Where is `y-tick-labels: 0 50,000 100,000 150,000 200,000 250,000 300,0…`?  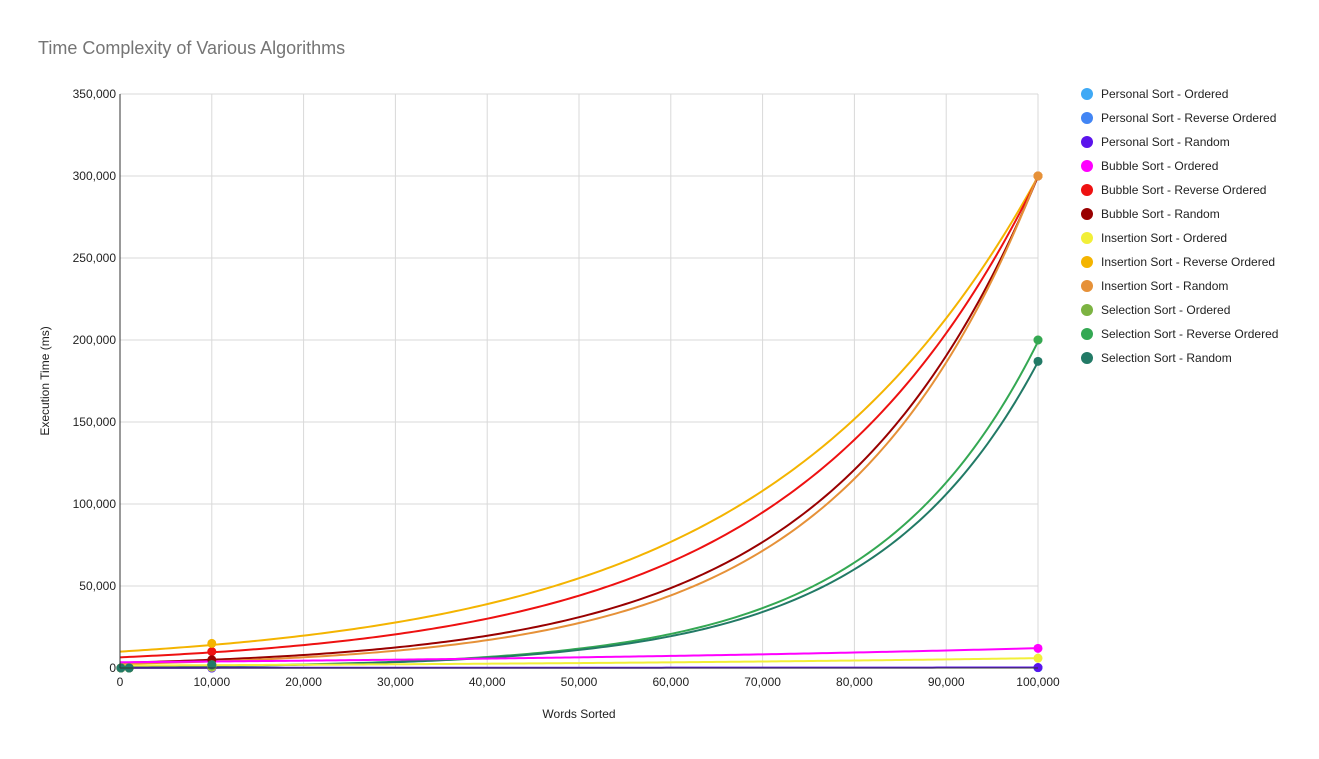 y-tick-labels: 0 50,000 100,000 150,000 200,000 250,000 300,0… is located at coordinates (95, 381).